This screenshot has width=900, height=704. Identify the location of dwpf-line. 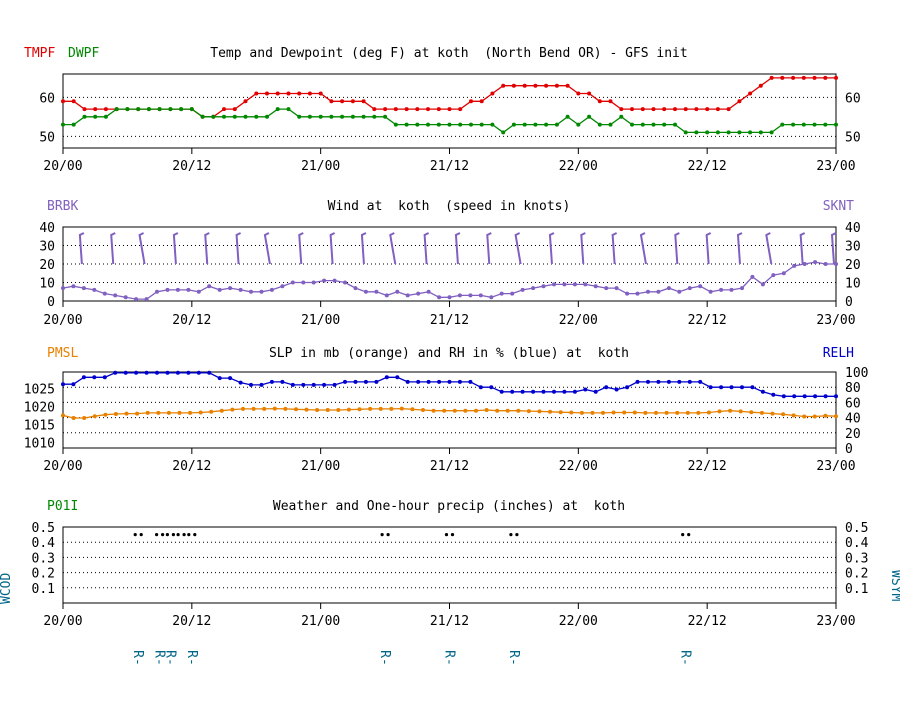
(449, 121).